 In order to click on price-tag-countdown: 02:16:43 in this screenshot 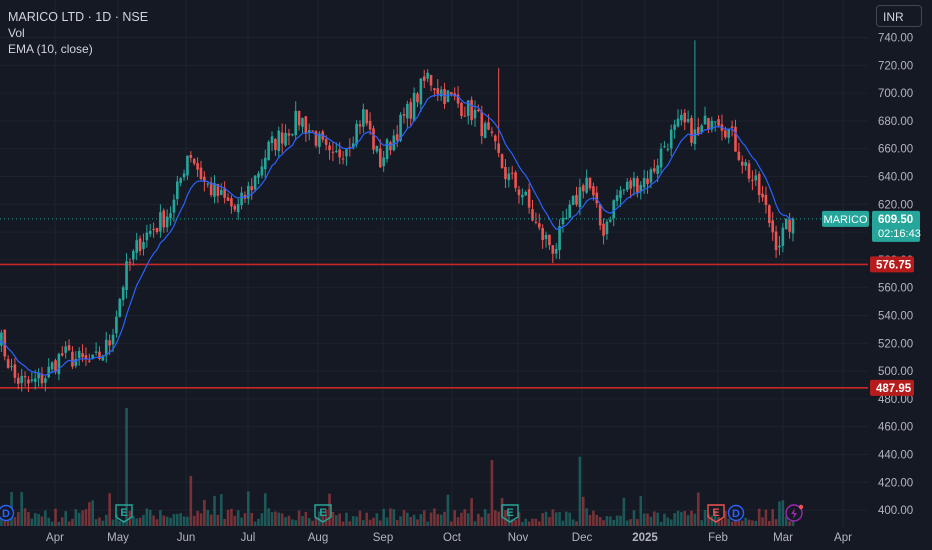, I will do `click(899, 234)`.